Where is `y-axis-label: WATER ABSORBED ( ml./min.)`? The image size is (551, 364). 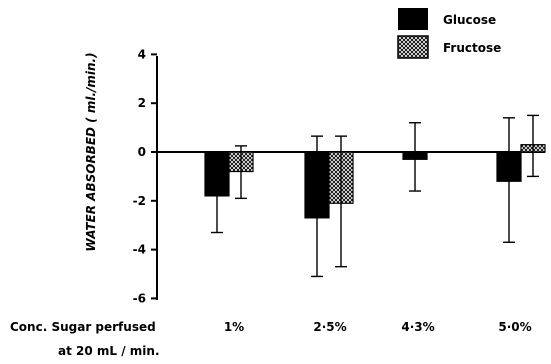
y-axis-label: WATER ABSORBED ( ml./min.) is located at coordinates (91, 151).